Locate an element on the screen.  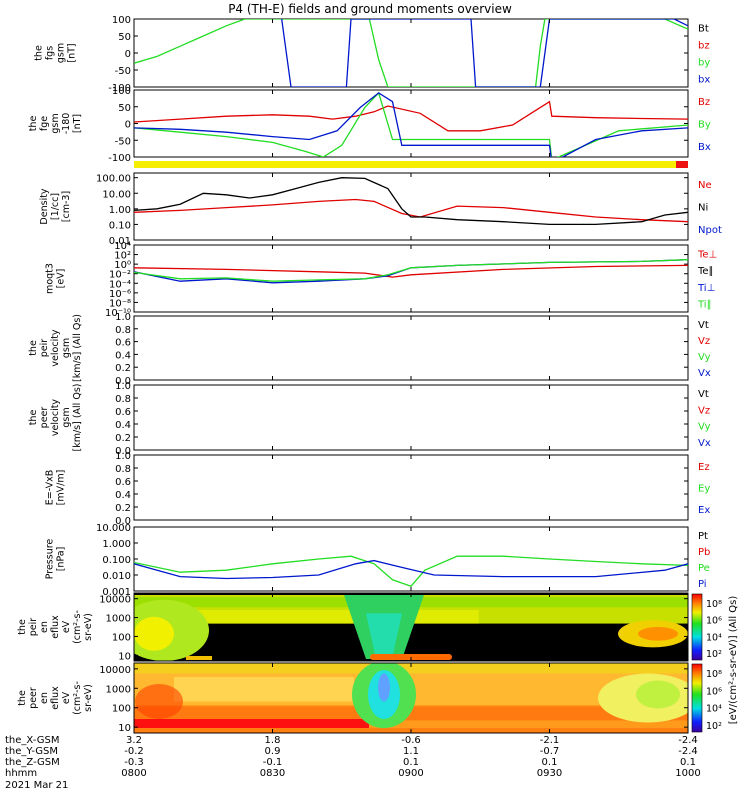
y-tick-label: 100.00 is located at coordinates (113, 179).